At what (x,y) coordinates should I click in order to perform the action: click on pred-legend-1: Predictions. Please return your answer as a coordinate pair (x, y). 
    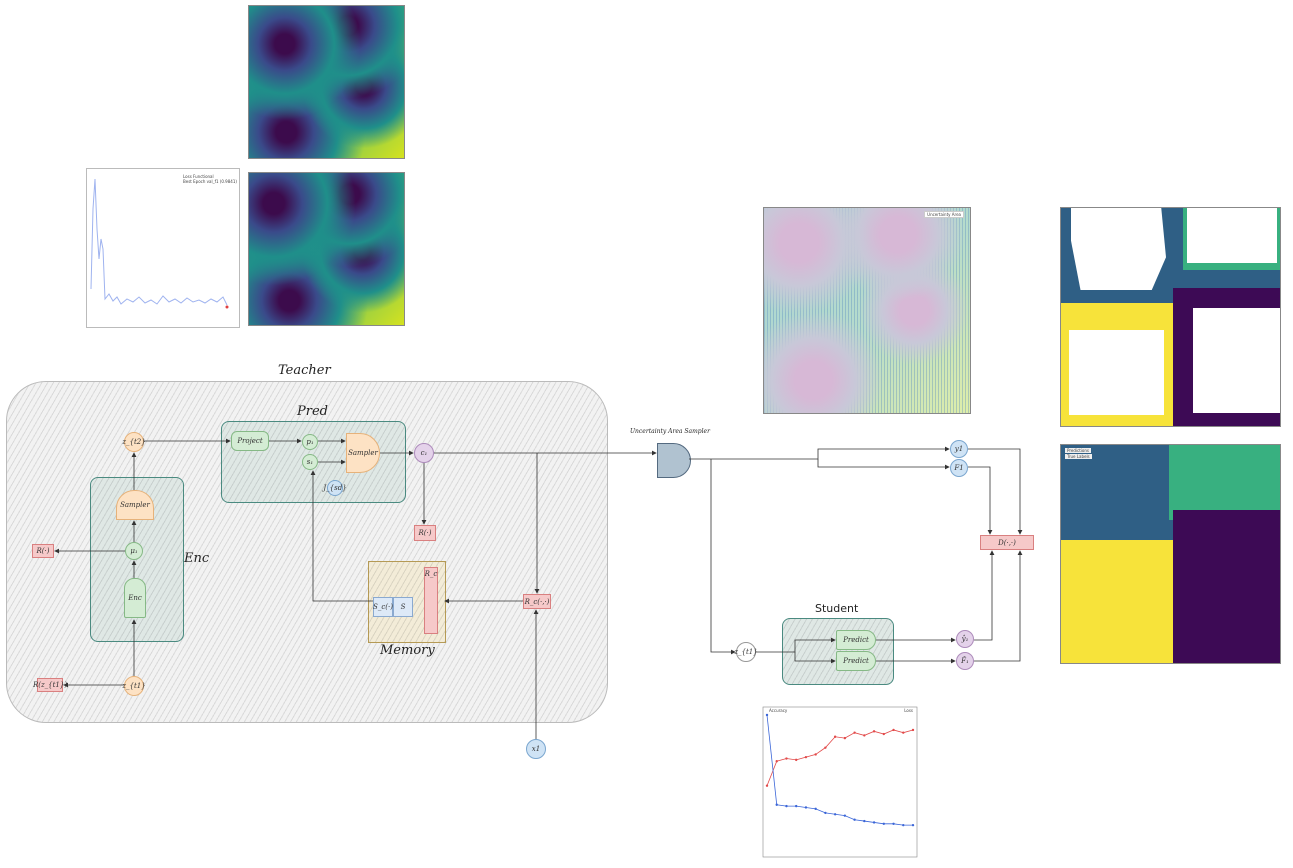
    Looking at the image, I should click on (1078, 450).